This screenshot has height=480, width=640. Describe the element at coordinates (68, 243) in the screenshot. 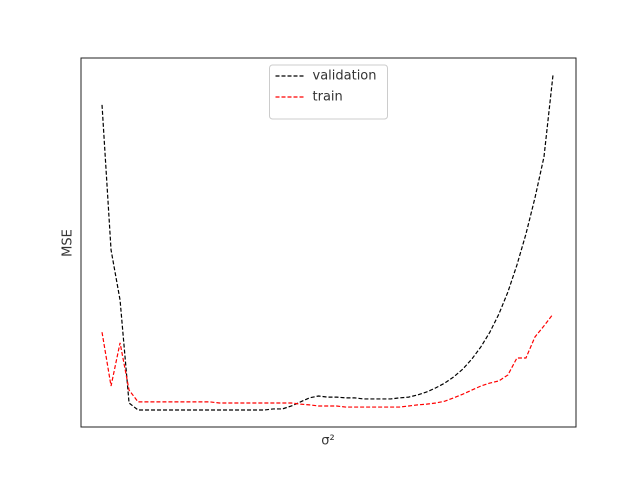

I see `y-axis-label: MSE` at that location.